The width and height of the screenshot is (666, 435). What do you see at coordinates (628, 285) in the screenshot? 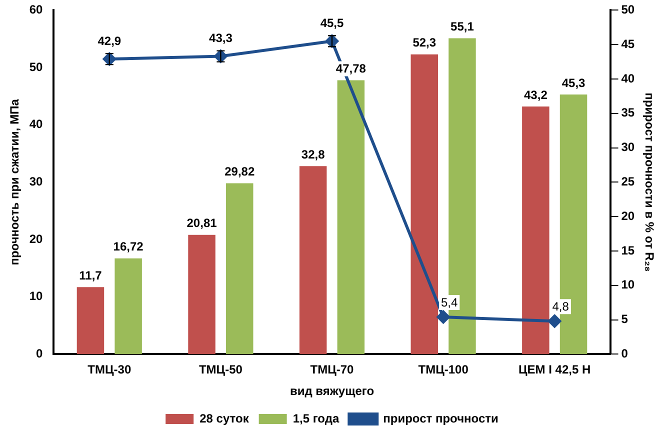
I see `y2-tick-label: 10` at bounding box center [628, 285].